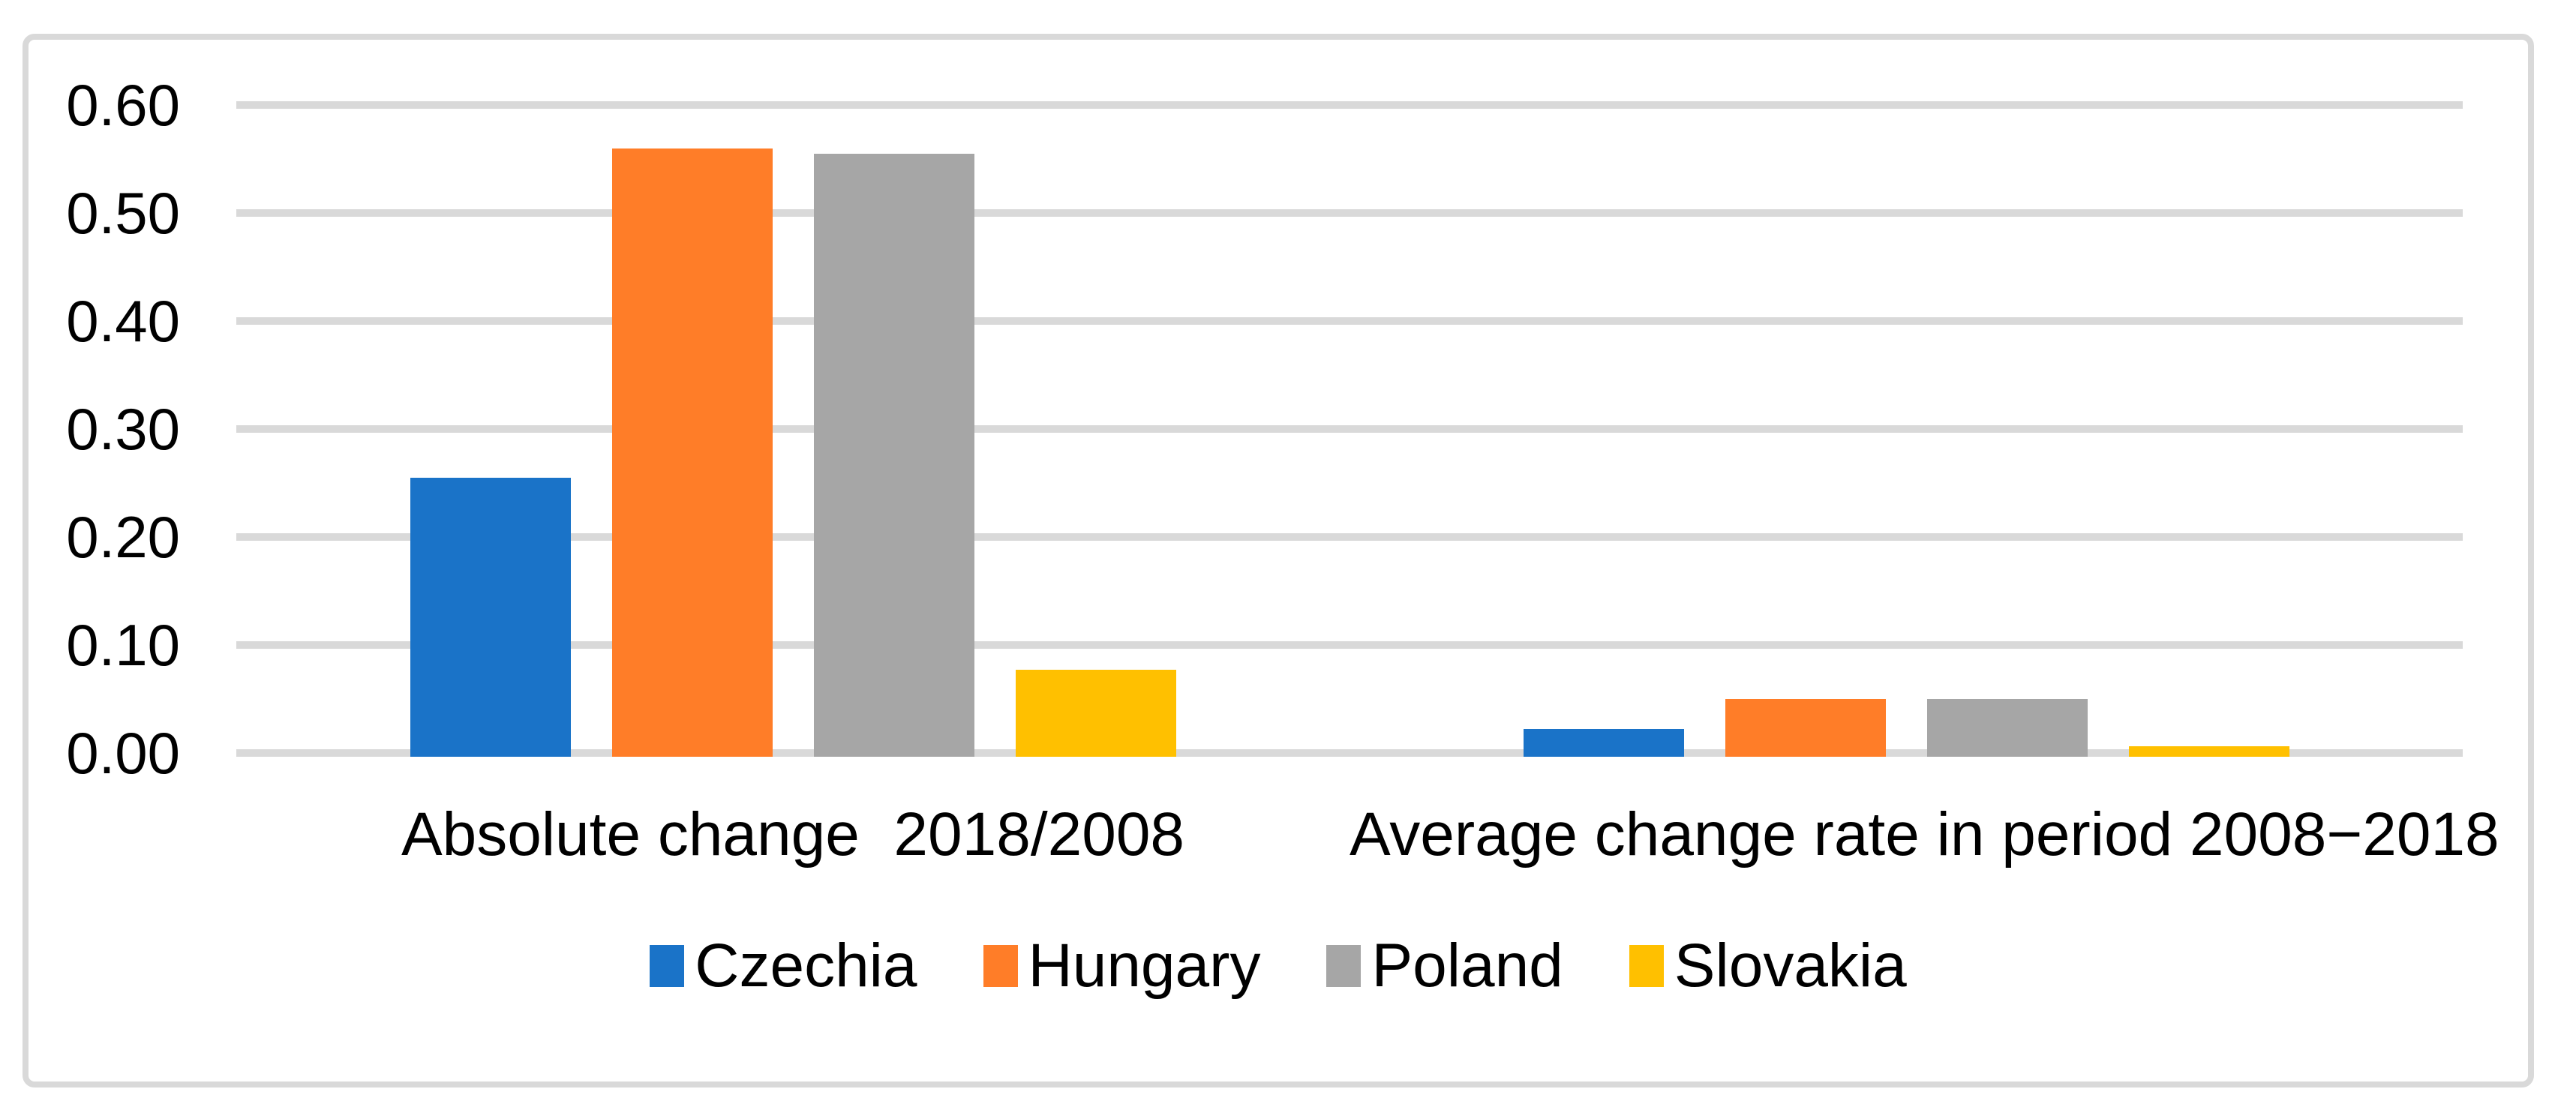 The width and height of the screenshot is (2576, 1107). I want to click on bar-hungary-cat1, so click(1805, 728).